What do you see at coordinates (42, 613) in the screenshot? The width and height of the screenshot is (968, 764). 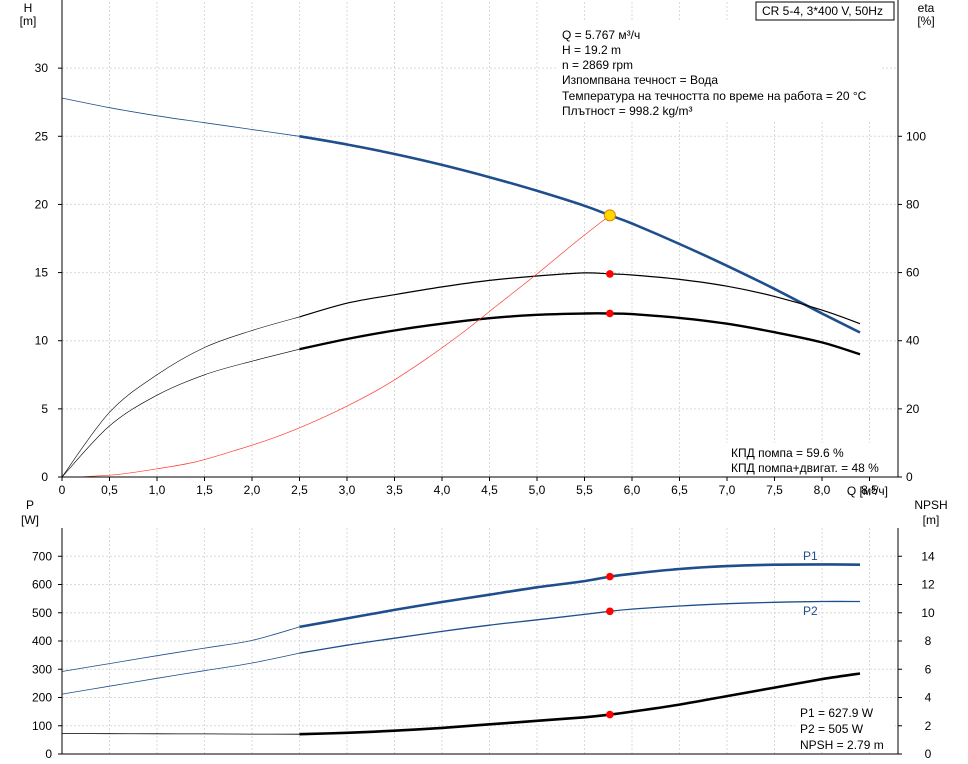 I see `y-left-tick-label: 500` at bounding box center [42, 613].